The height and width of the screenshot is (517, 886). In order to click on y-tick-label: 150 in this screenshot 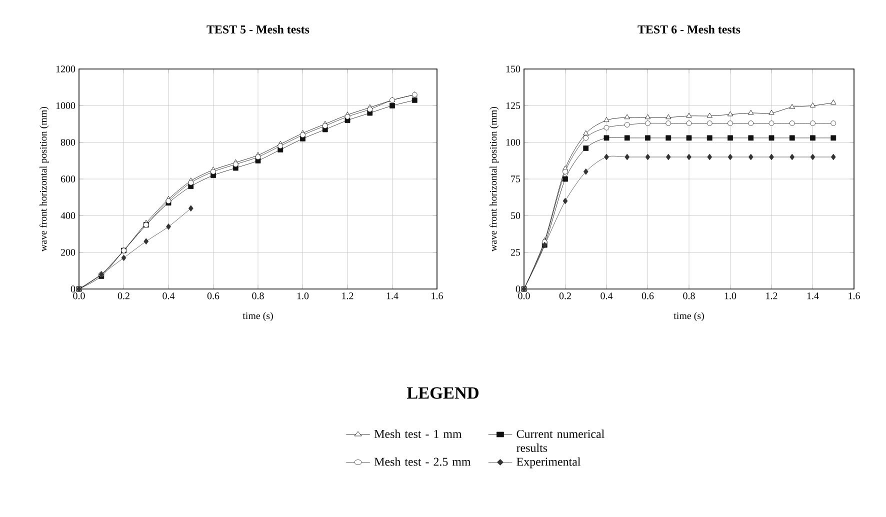, I will do `click(513, 69)`.